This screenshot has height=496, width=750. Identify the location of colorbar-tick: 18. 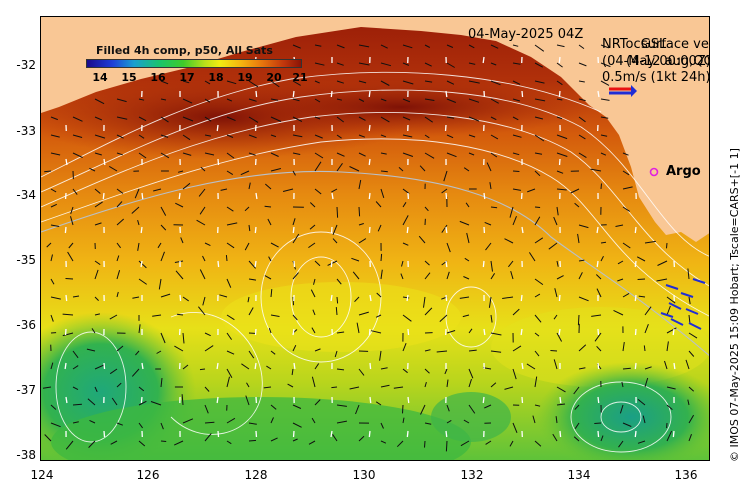
(216, 77).